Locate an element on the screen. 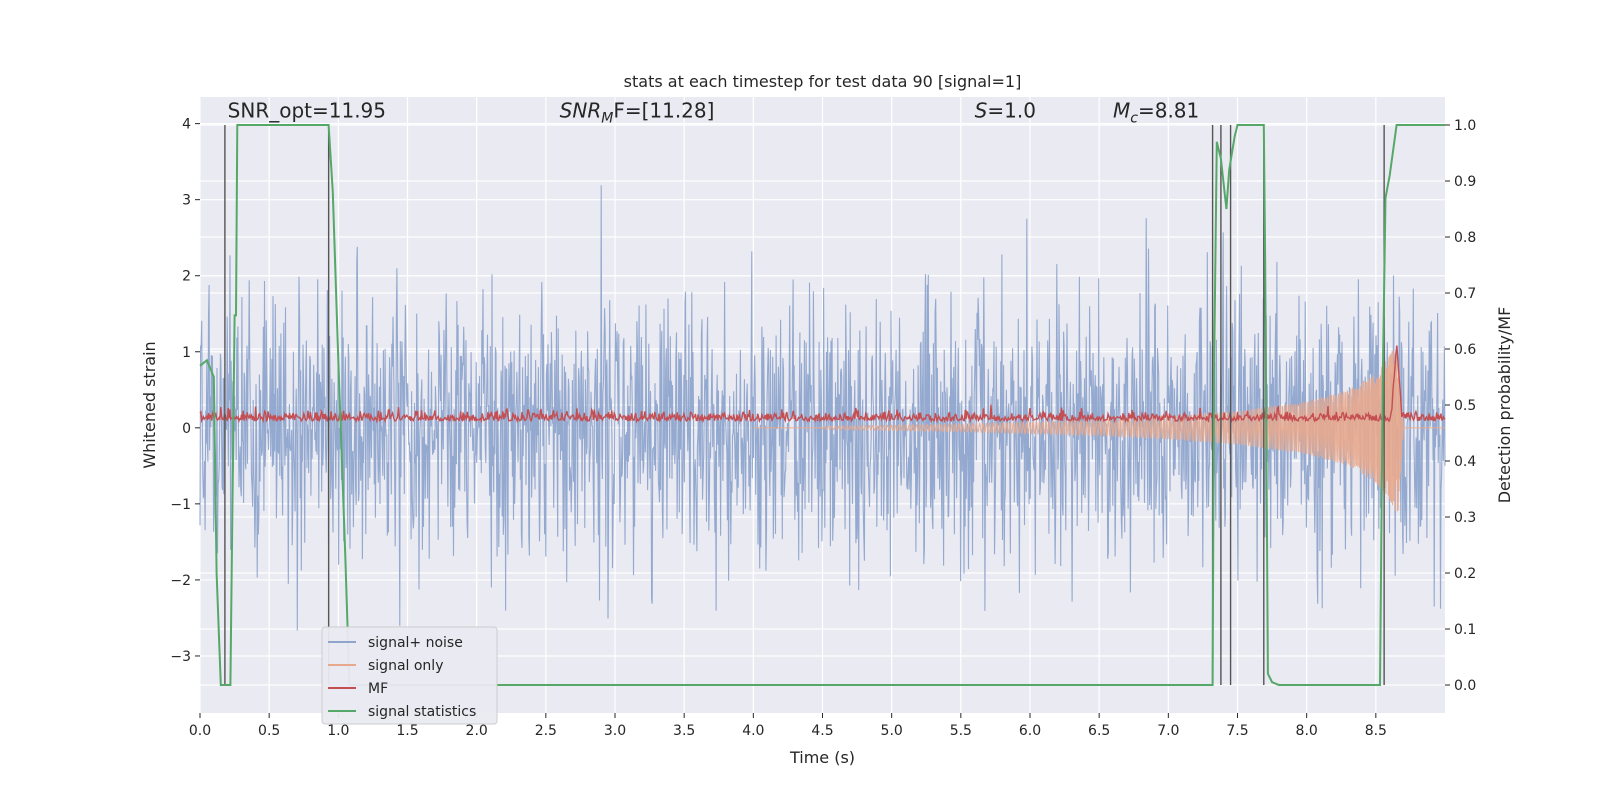 The width and height of the screenshot is (1600, 800). annotation-subscript: c is located at coordinates (1134, 119).